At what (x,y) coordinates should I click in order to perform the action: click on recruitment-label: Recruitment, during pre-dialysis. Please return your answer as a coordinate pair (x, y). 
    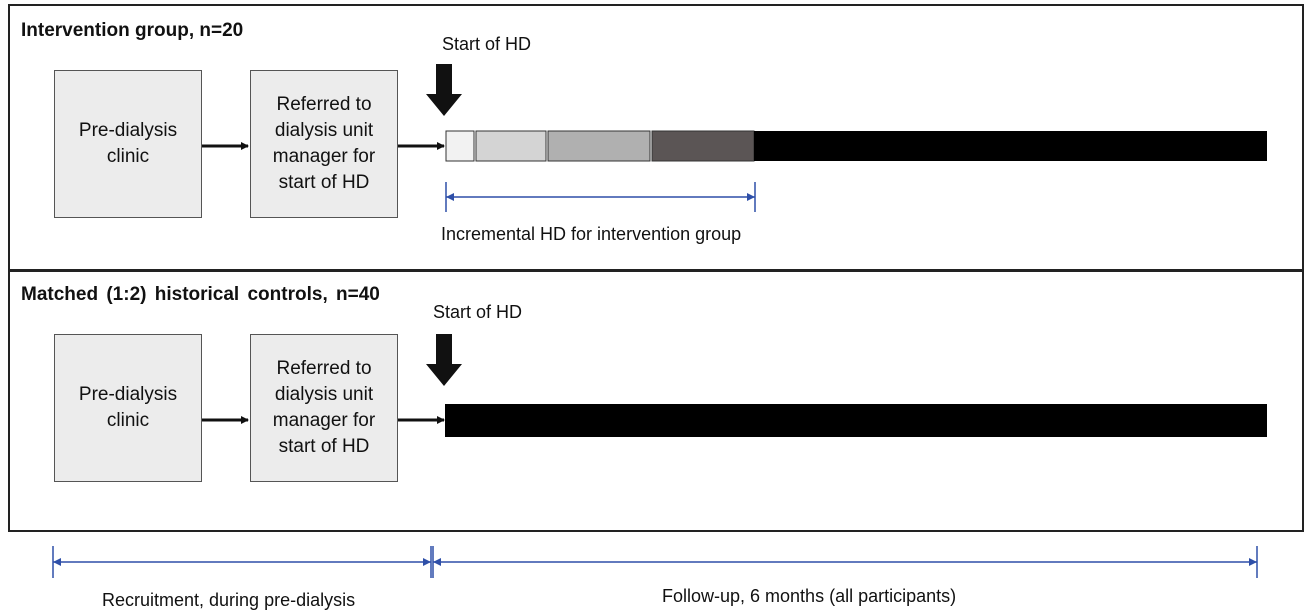
    Looking at the image, I should click on (229, 600).